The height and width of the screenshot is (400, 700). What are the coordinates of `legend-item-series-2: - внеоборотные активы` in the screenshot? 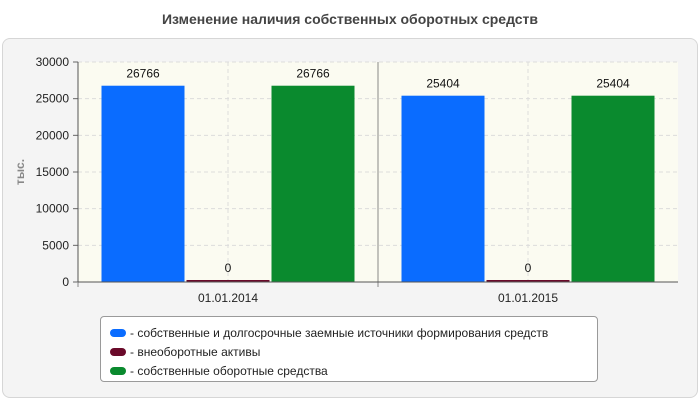 It's located at (353, 351).